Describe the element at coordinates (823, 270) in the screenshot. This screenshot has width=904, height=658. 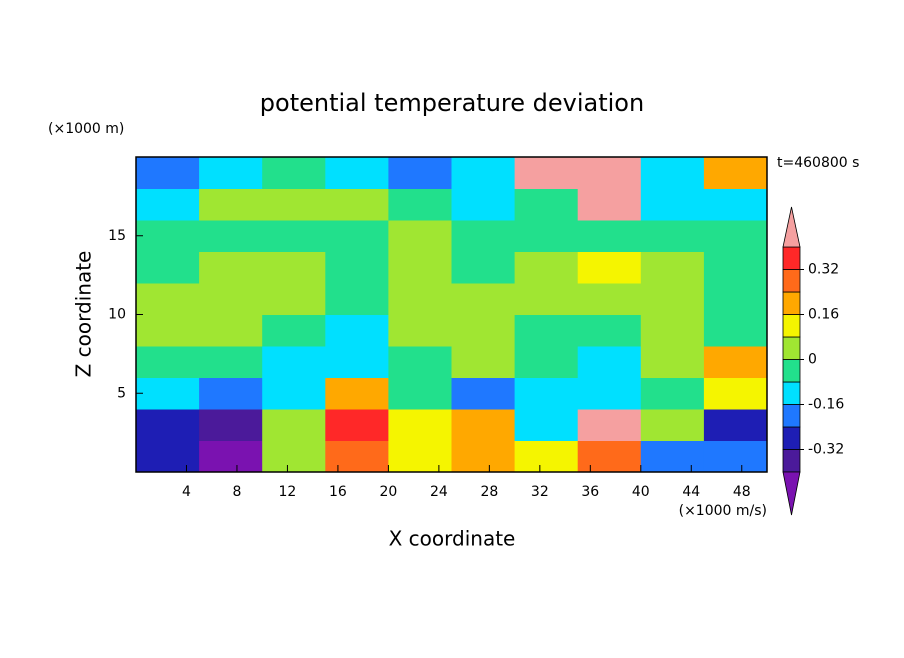
I see `colorbar-tick-label: 0.32` at that location.